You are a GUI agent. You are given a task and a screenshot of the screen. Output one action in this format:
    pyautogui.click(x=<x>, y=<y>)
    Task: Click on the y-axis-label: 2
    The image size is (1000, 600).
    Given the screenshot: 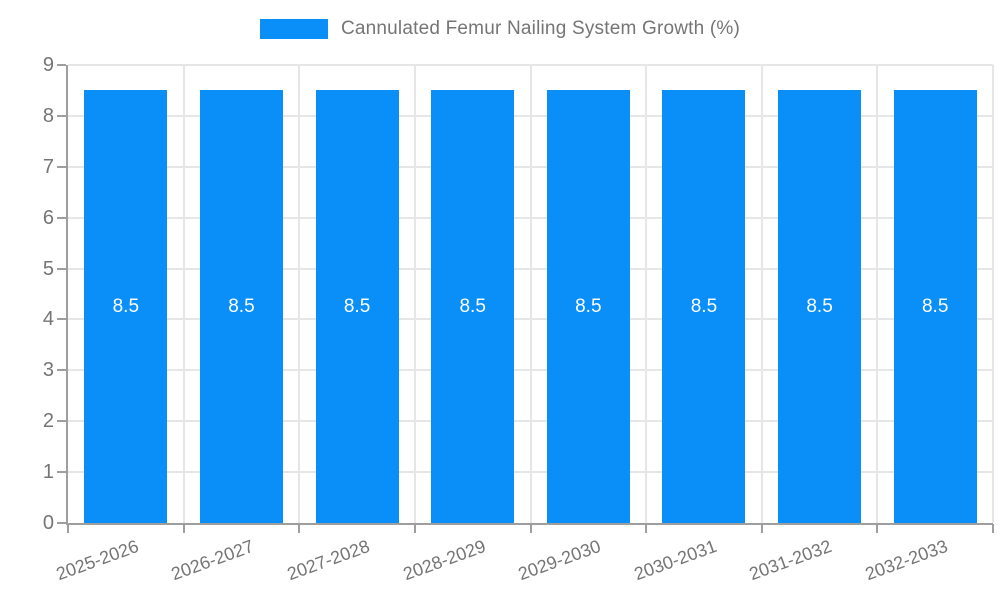 What is the action you would take?
    pyautogui.click(x=48, y=421)
    